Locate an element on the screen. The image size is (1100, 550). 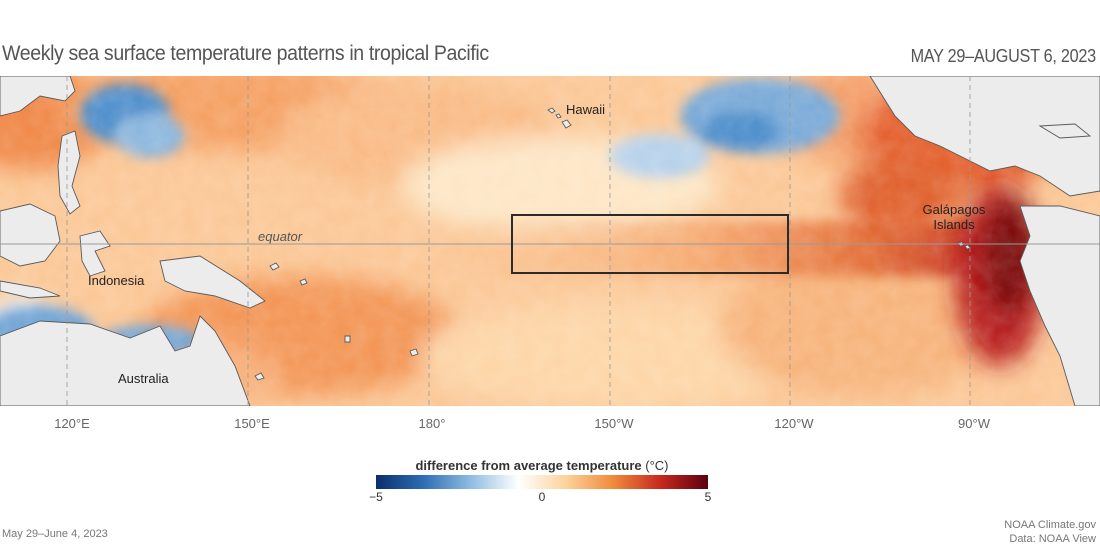
label-galapagos: Galápagos is located at coordinates (954, 209).